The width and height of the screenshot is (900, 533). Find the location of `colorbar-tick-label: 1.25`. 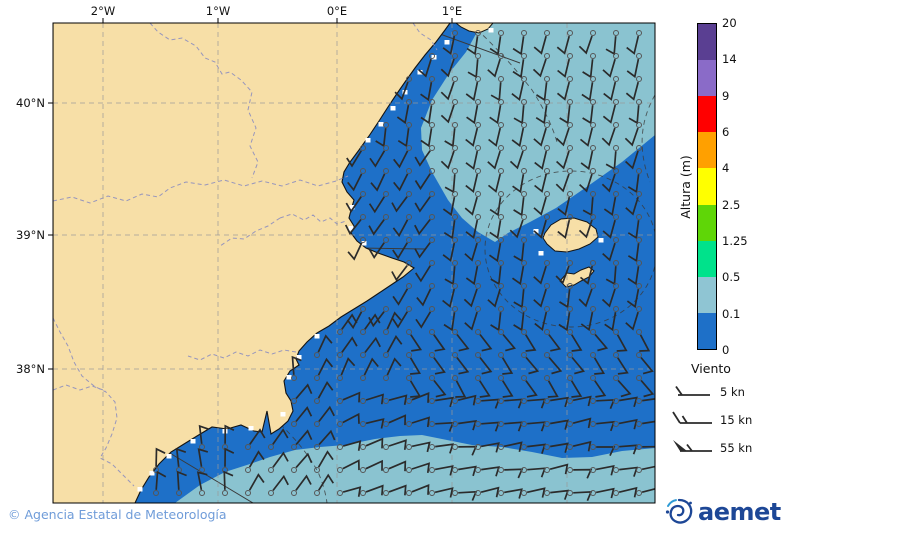

colorbar-tick-label: 1.25 is located at coordinates (735, 241).